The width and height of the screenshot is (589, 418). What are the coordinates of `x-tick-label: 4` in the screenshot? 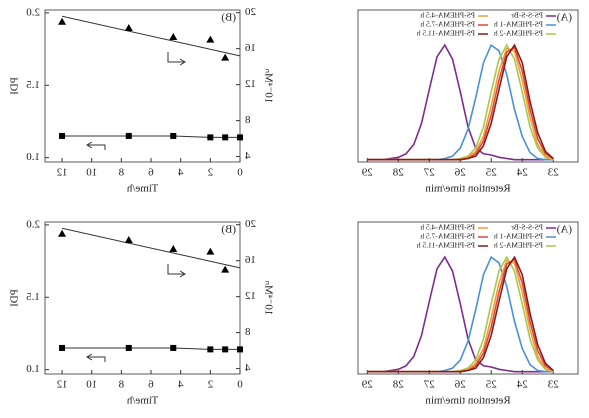 It's located at (180, 173).